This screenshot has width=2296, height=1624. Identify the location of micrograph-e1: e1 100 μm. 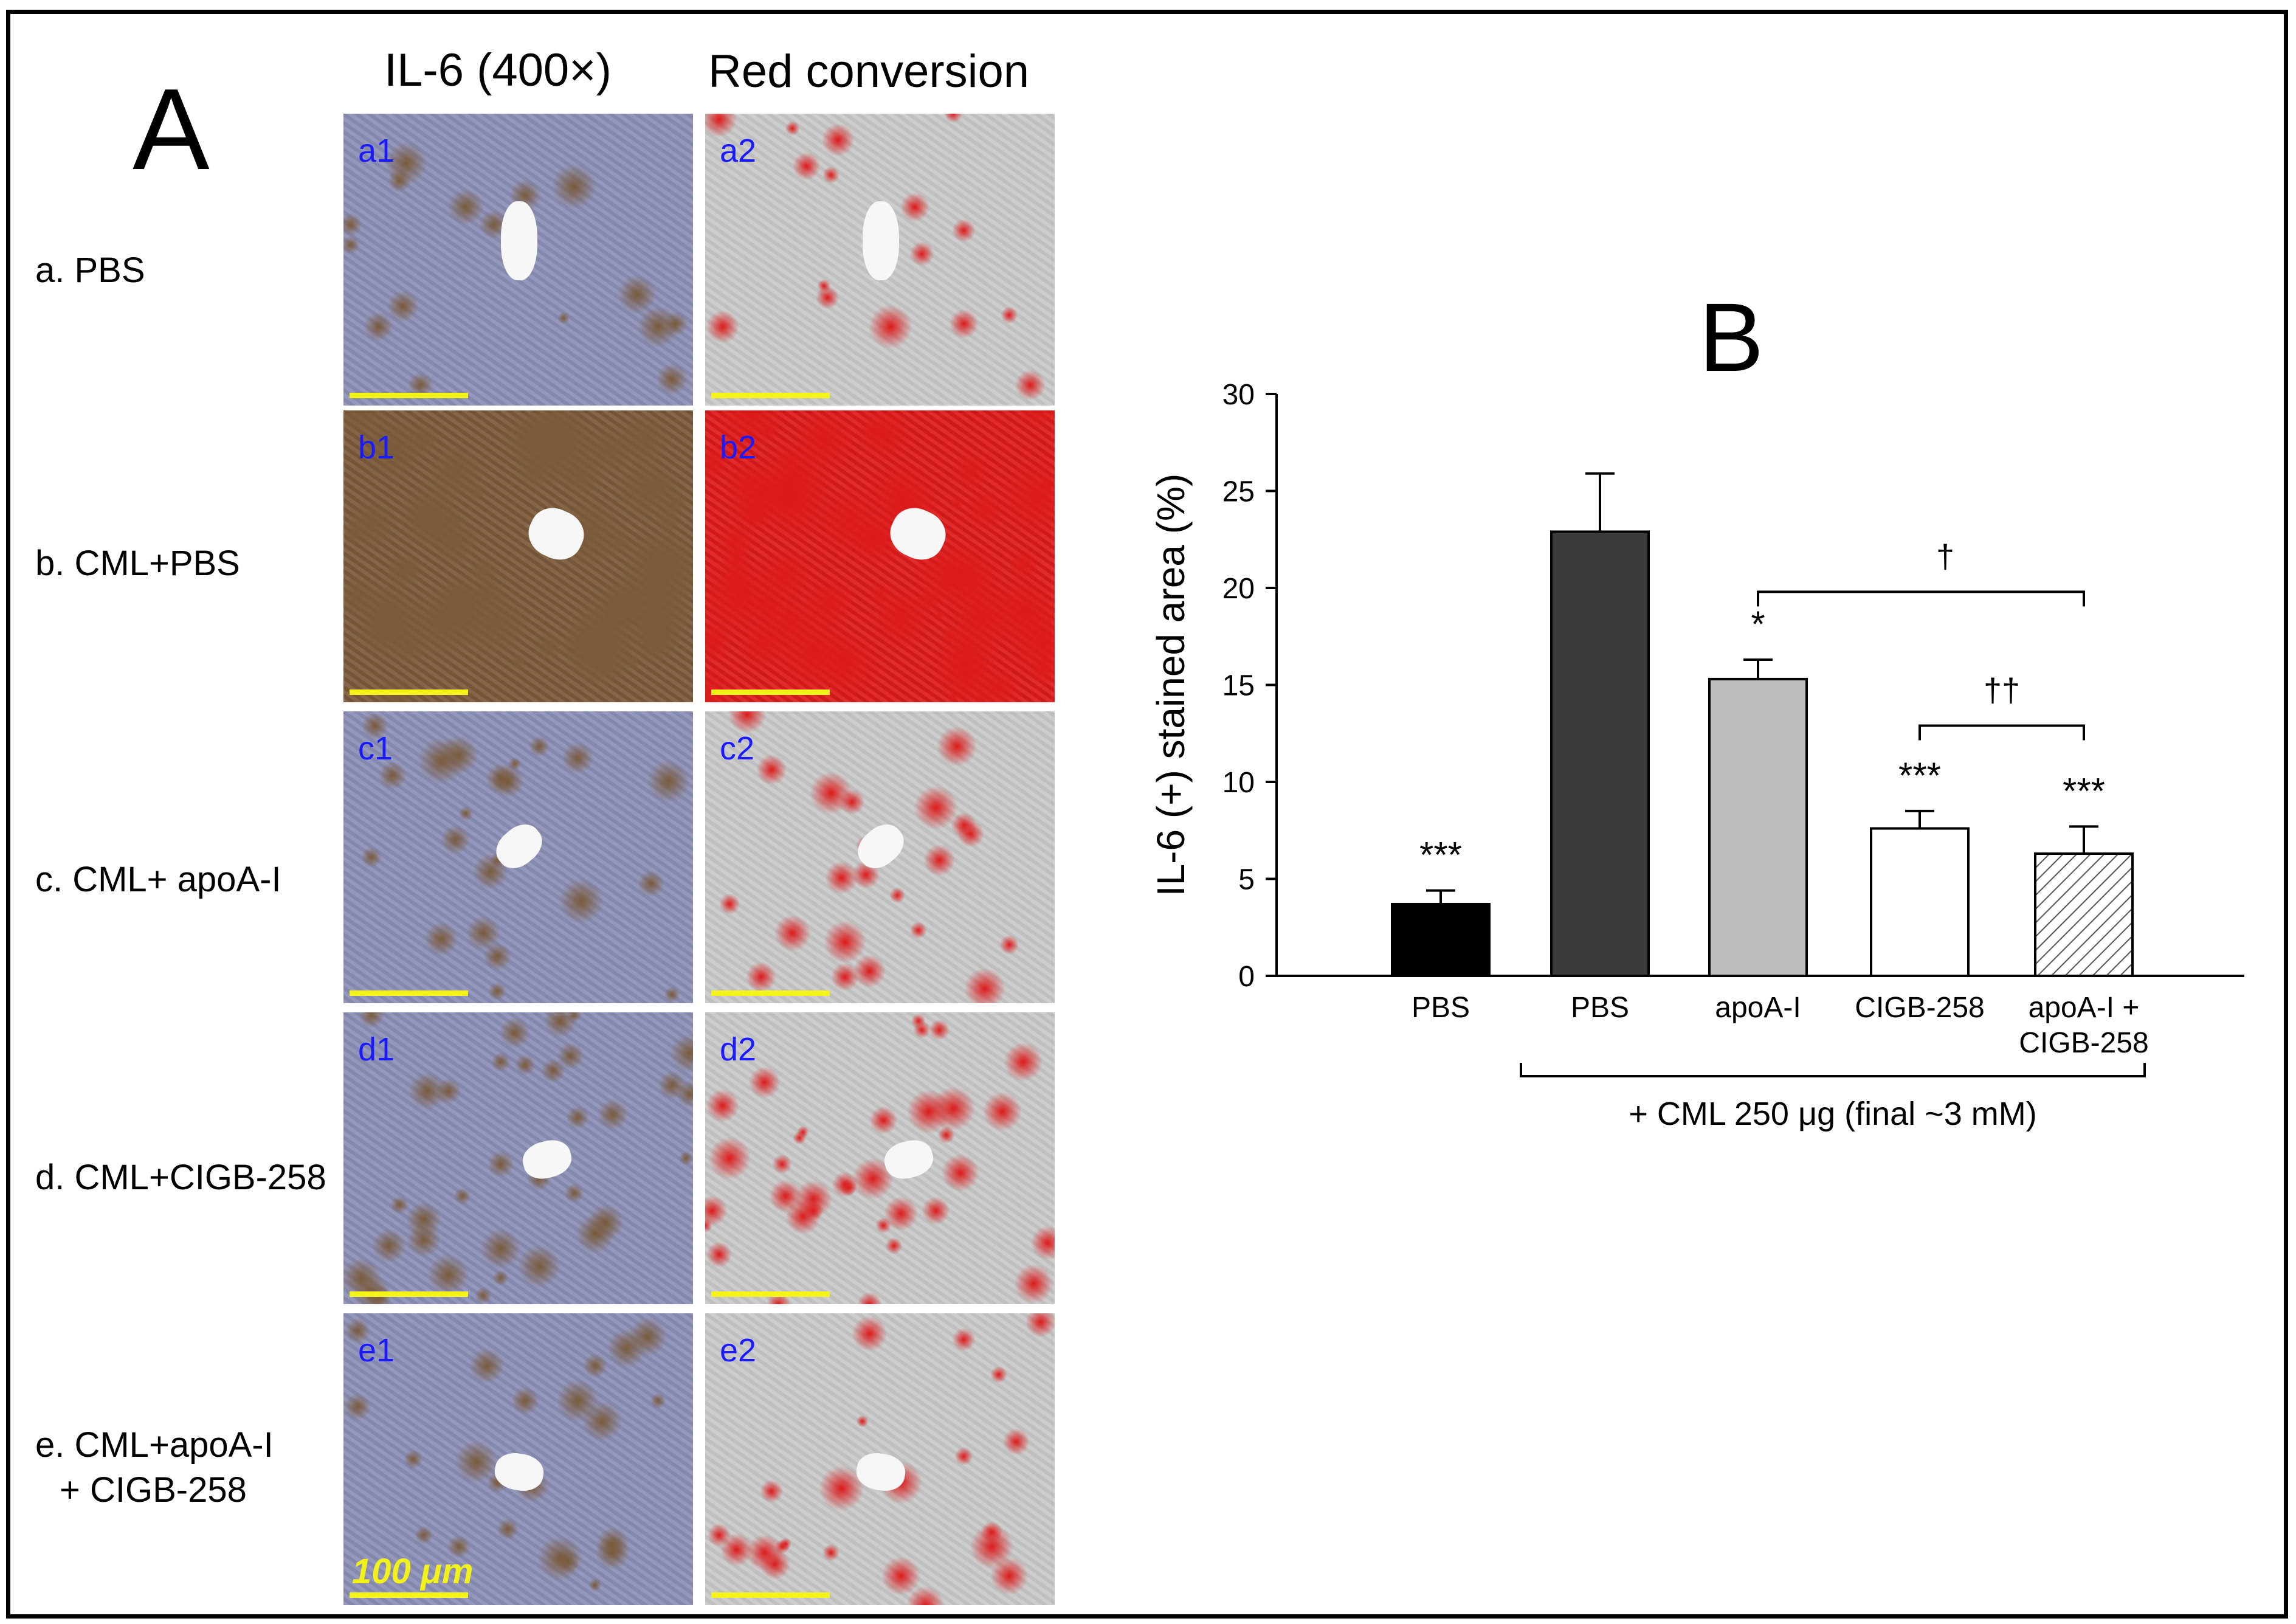
(518, 1459).